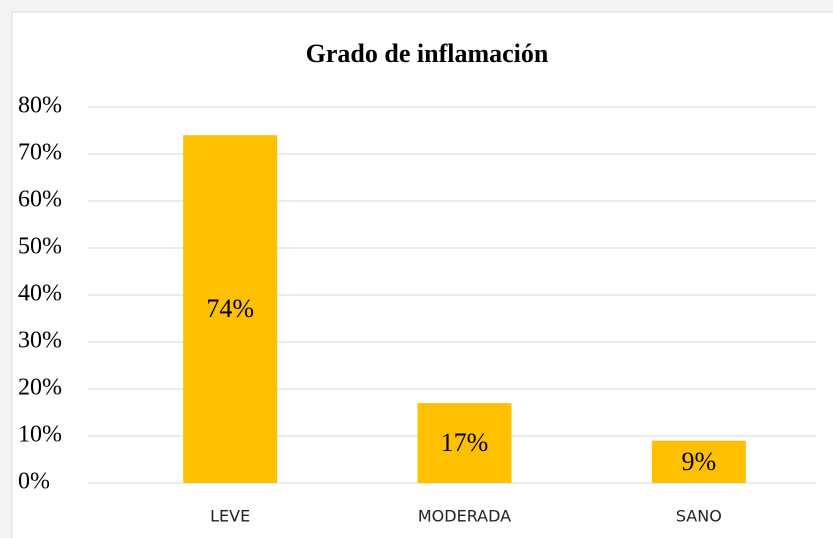  I want to click on y-tick-label: 30%, so click(40, 341).